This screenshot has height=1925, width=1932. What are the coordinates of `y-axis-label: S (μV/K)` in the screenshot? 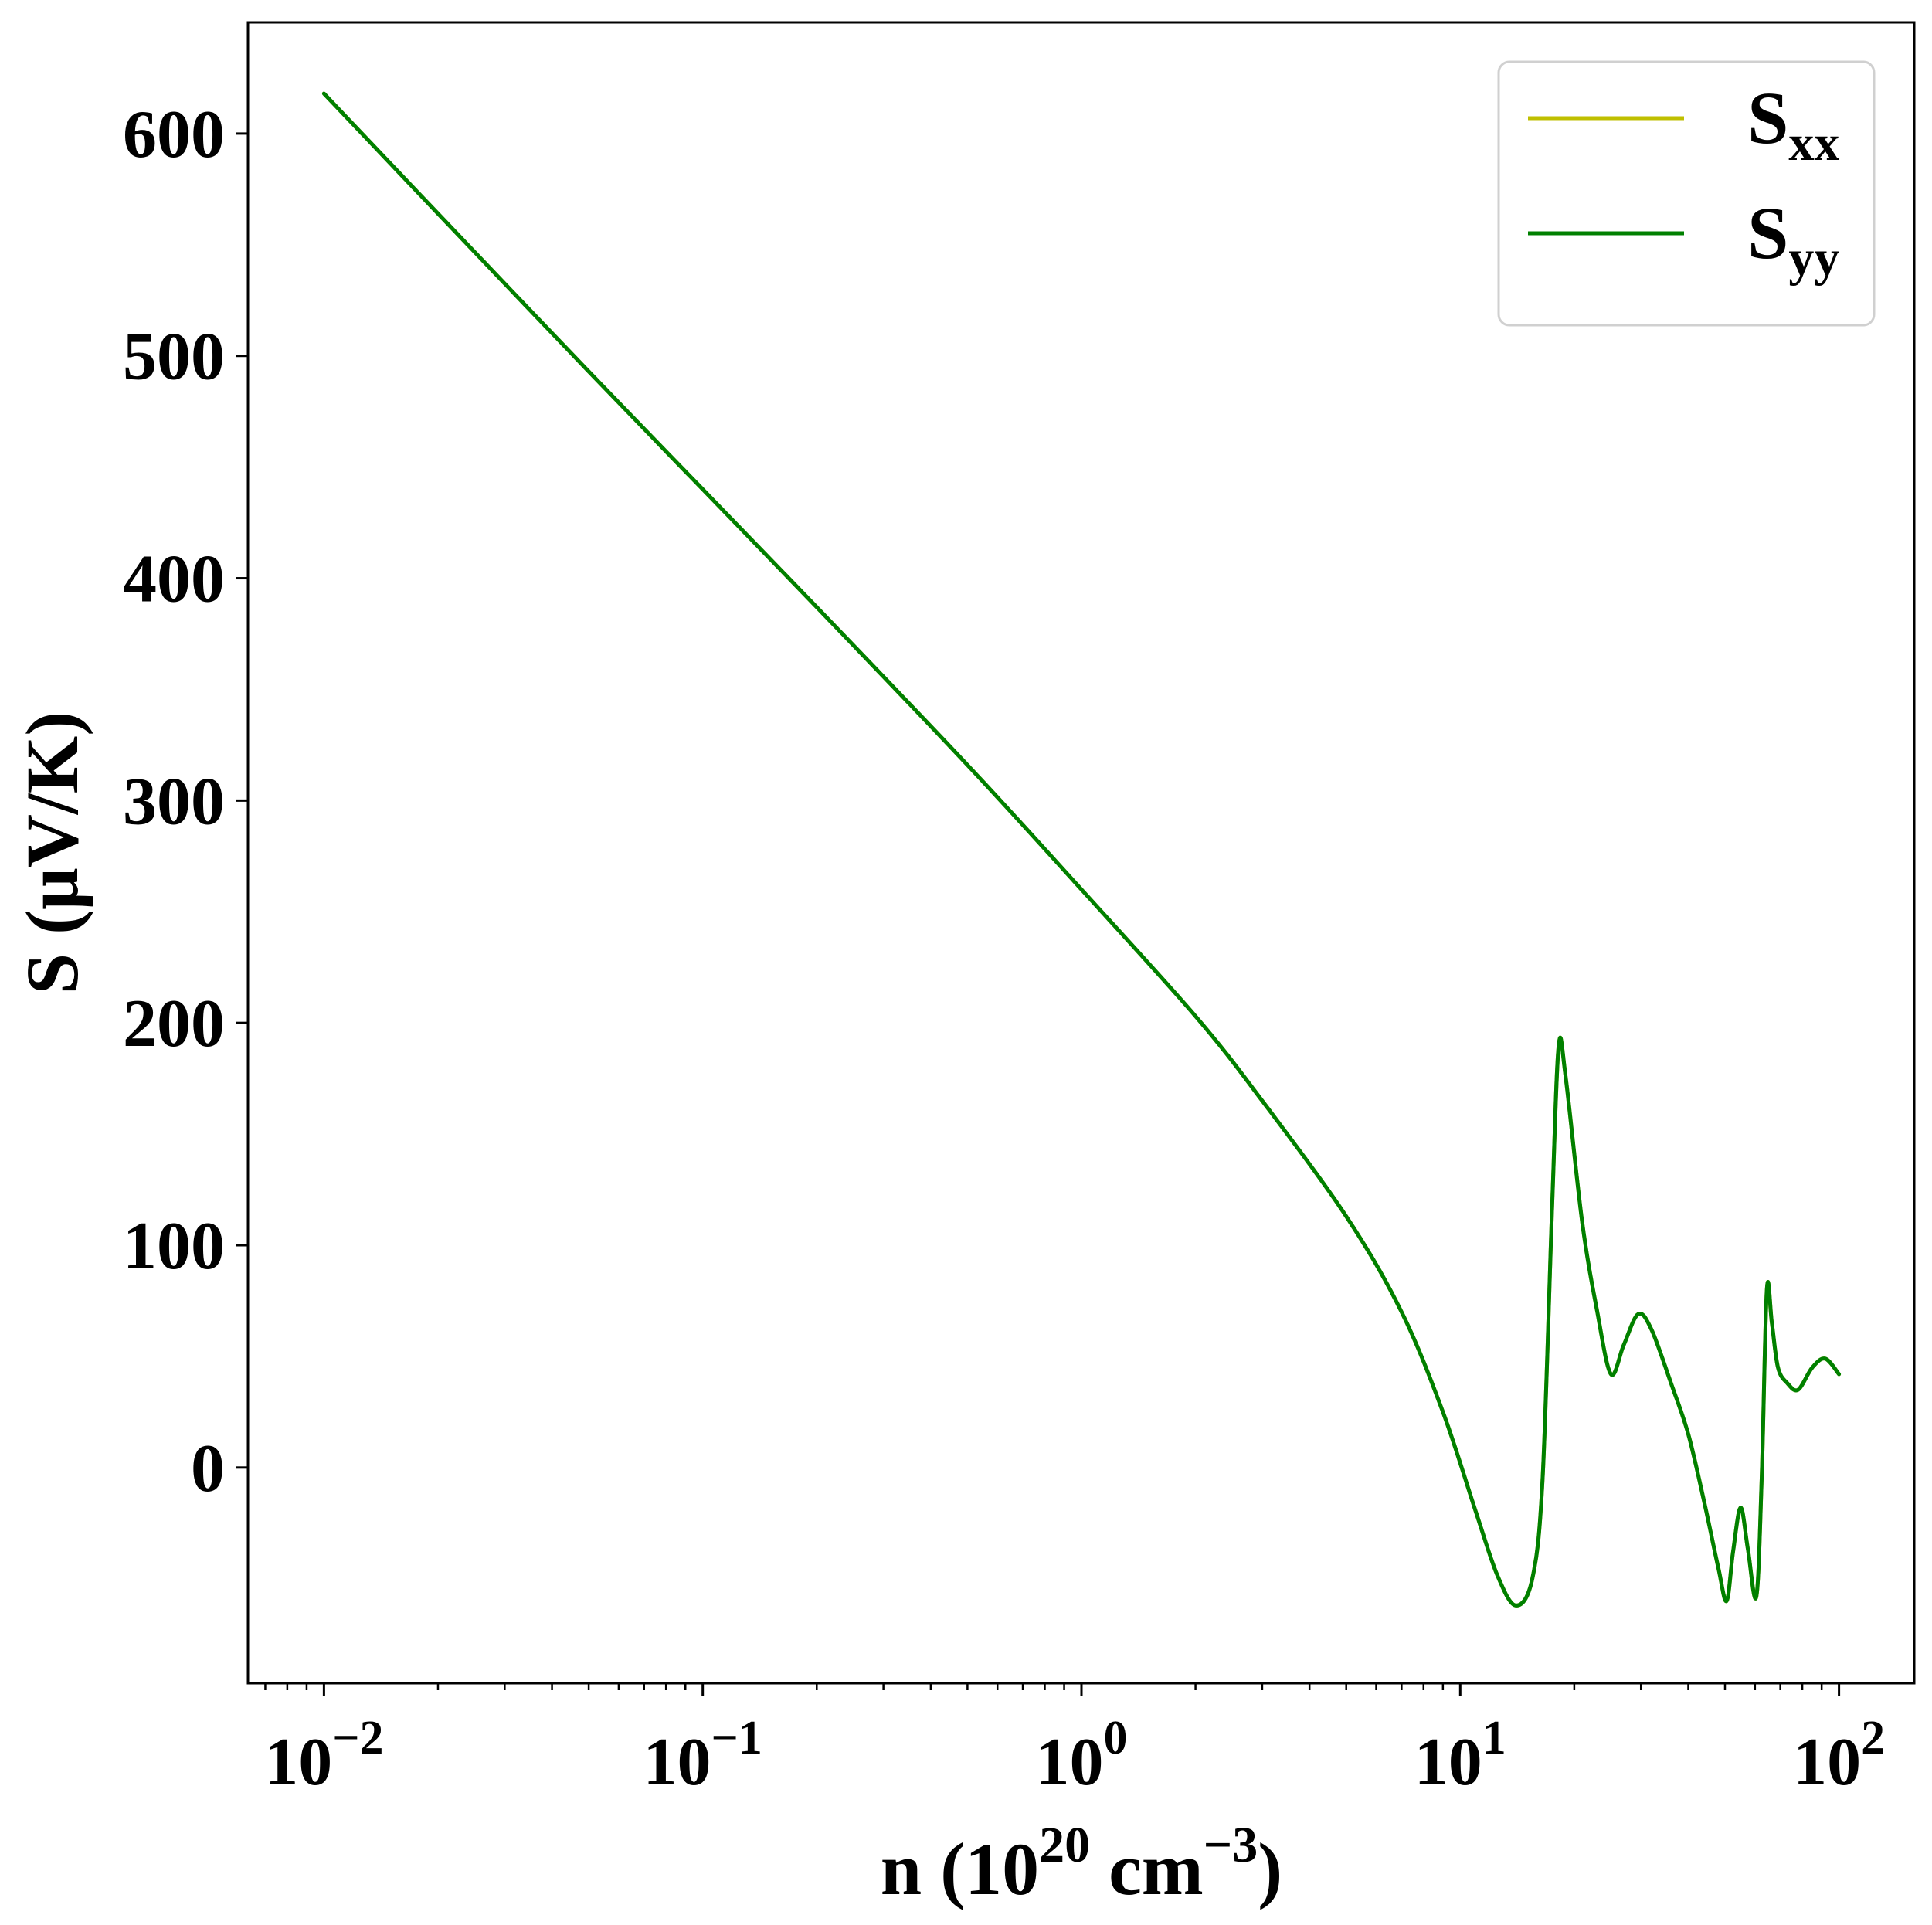 It's located at (52, 852).